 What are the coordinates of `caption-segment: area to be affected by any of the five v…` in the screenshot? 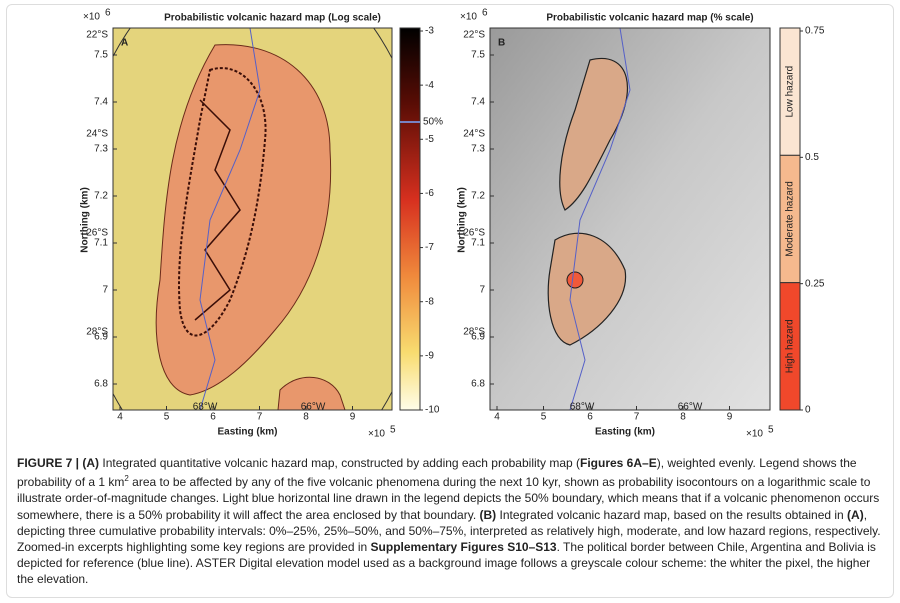 It's located at (448, 498).